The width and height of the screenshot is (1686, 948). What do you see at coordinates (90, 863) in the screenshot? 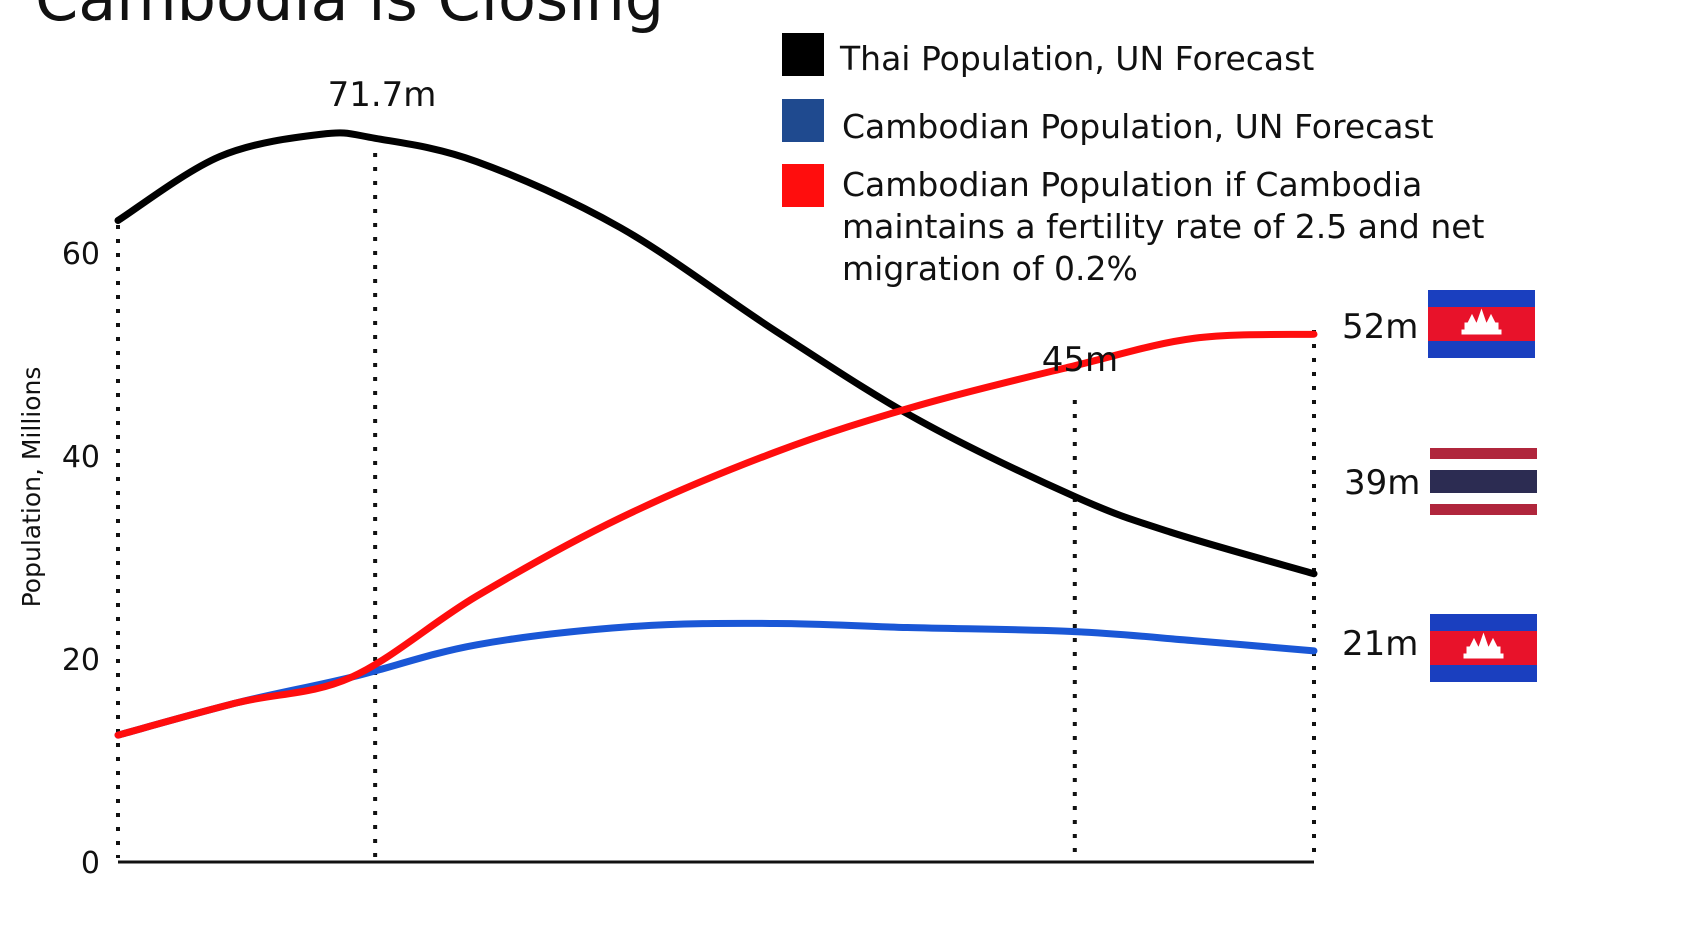
I see `y-tick-label: 0` at bounding box center [90, 863].